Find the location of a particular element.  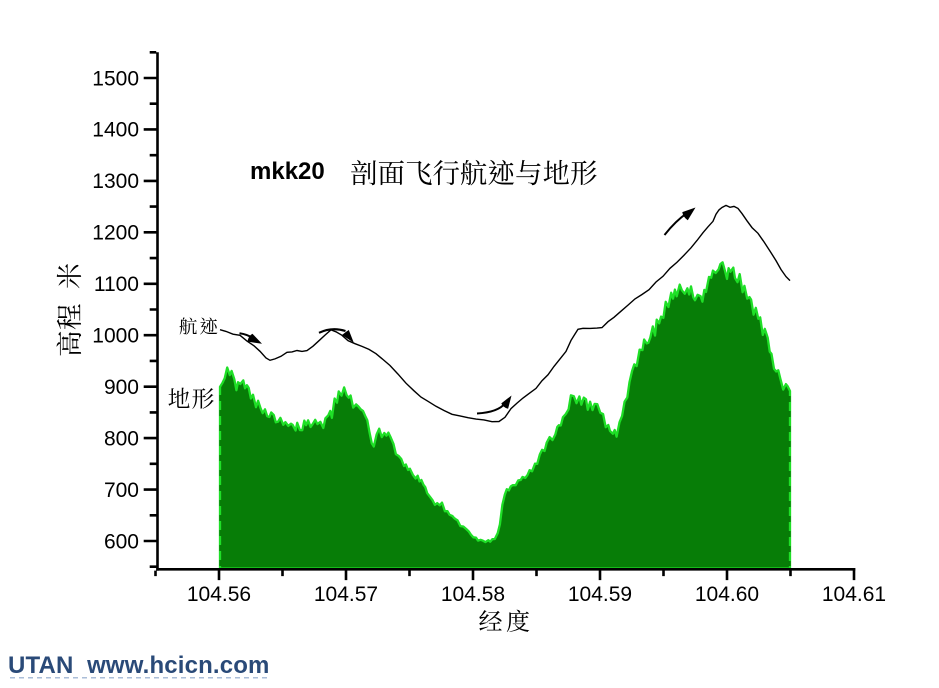

svg-text: 1300 is located at coordinates (115, 181).